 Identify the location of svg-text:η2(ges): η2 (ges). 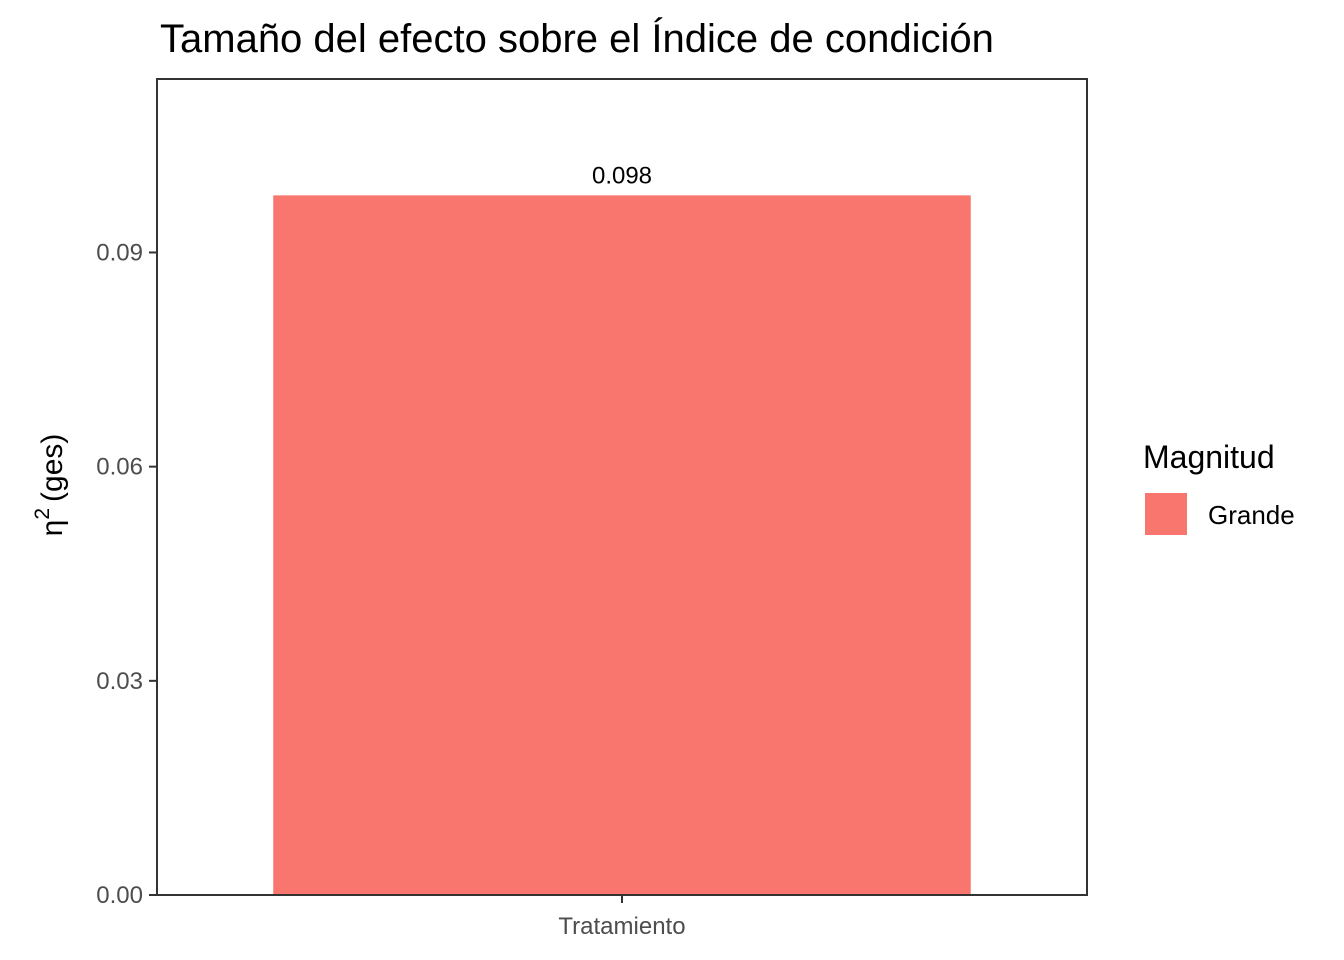
(50, 485).